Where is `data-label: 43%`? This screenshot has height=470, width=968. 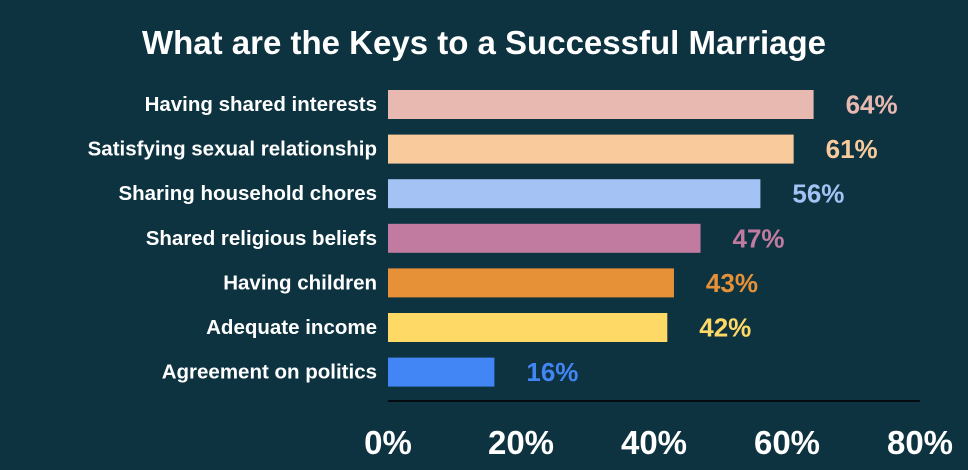
data-label: 43% is located at coordinates (732, 283).